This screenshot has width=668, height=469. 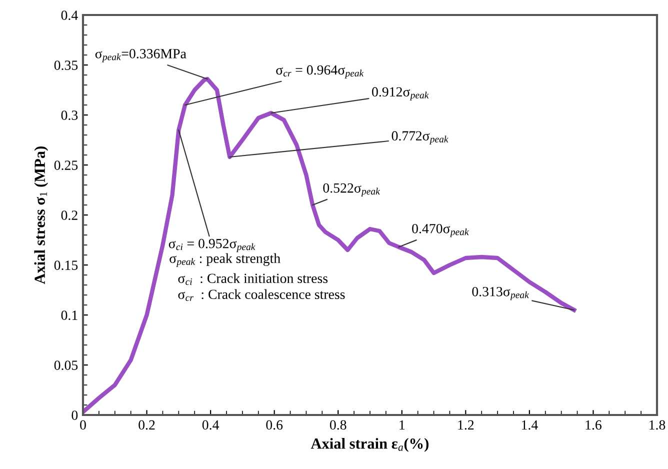 What do you see at coordinates (69, 315) in the screenshot?
I see `y-tick-label: 0.1` at bounding box center [69, 315].